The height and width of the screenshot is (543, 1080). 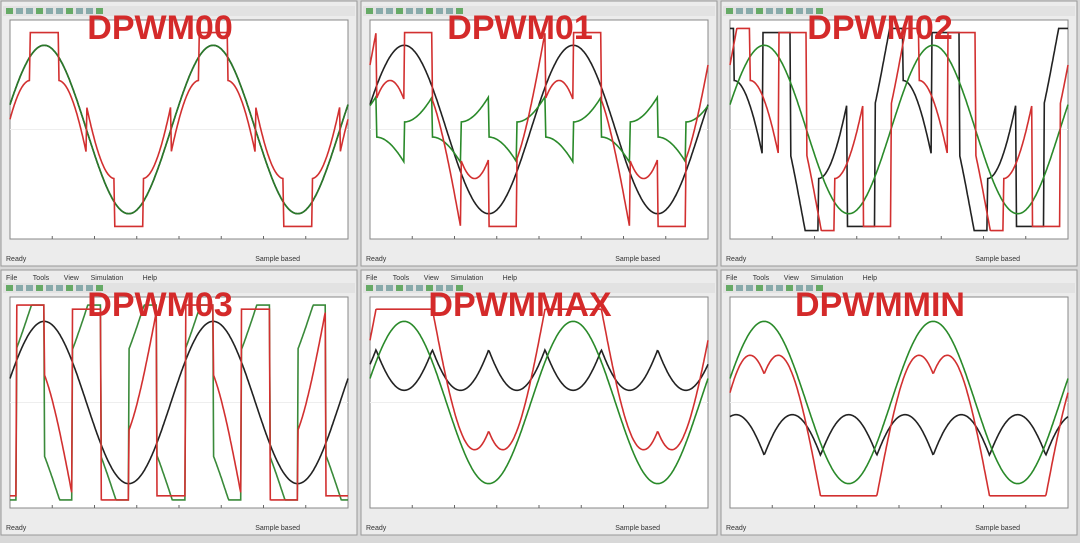 What do you see at coordinates (159, 28) in the screenshot?
I see `panel-title: DPWM00` at bounding box center [159, 28].